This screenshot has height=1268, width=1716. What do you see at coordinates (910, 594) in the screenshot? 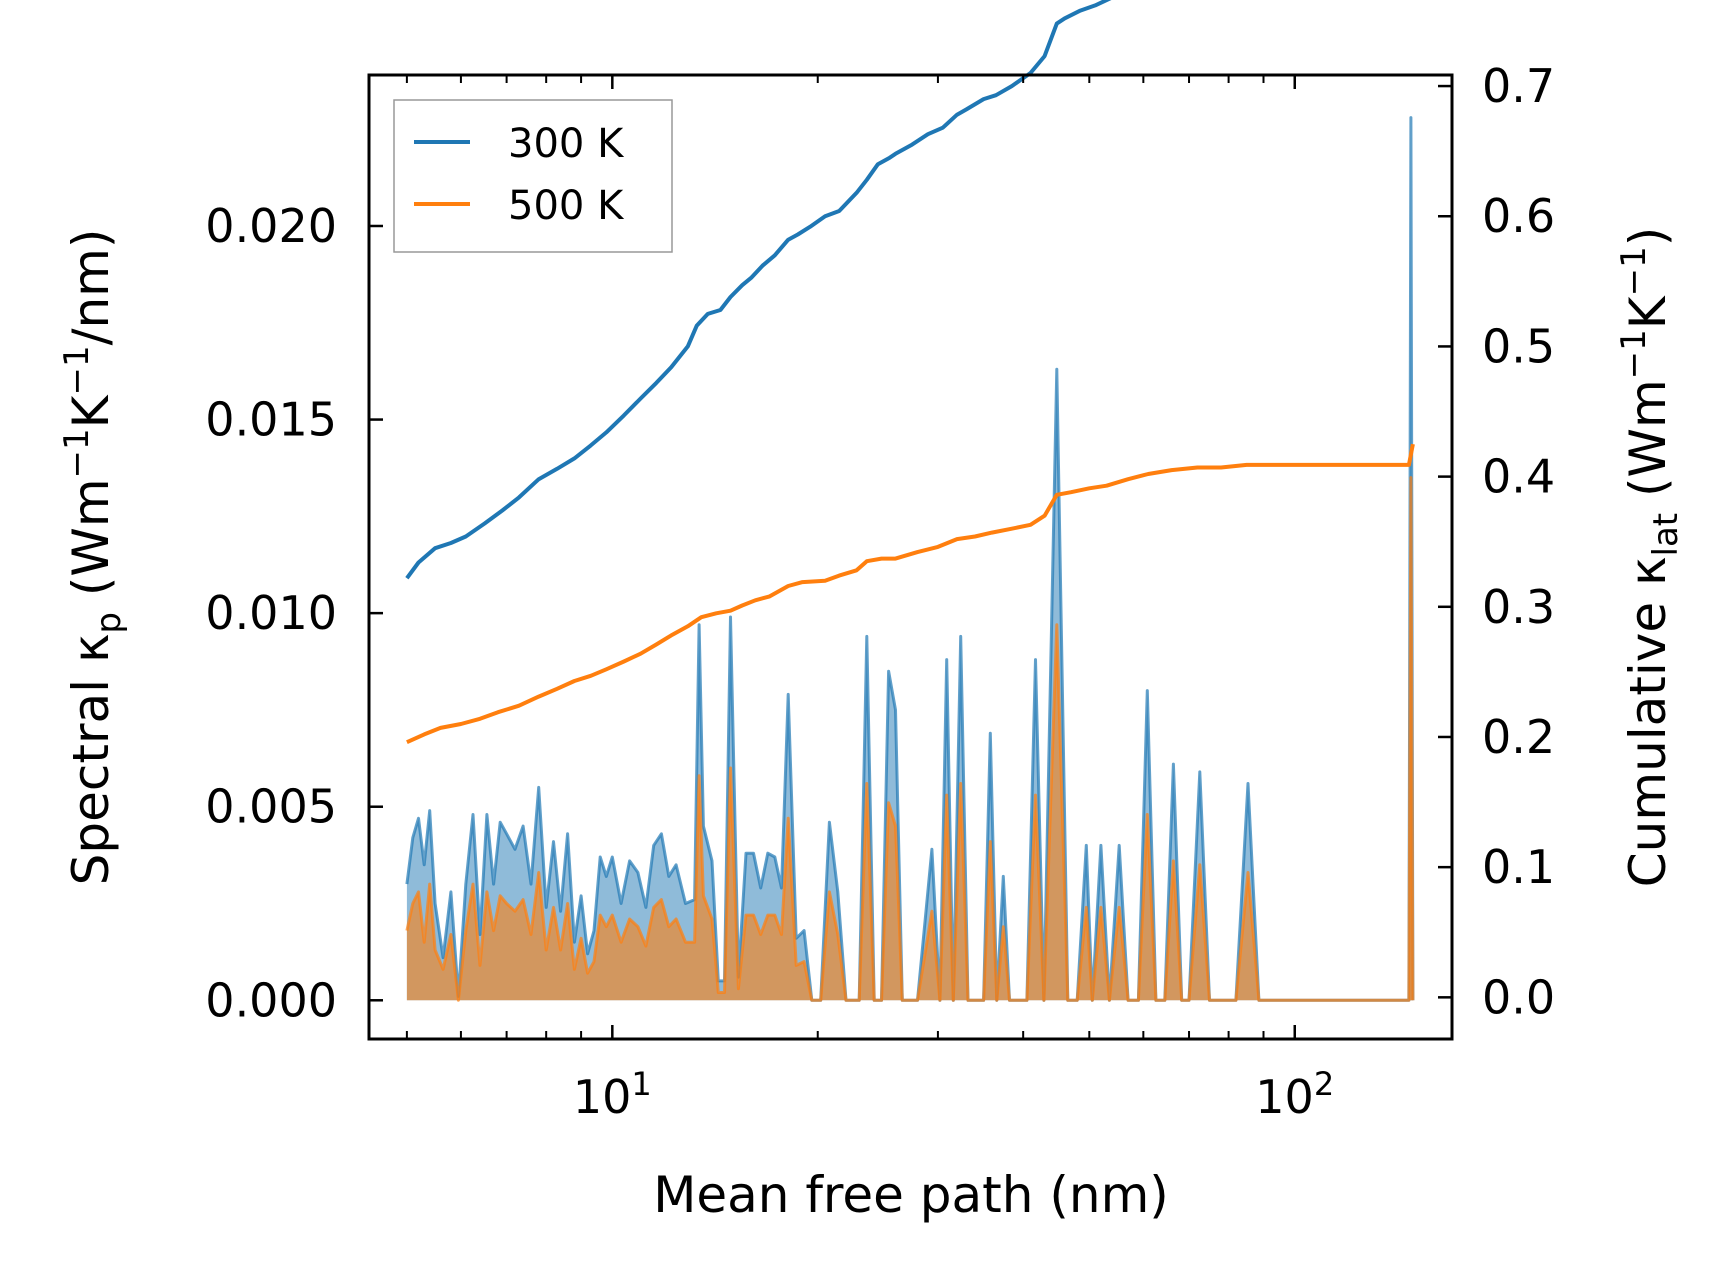
I see `cumulative-line-500k` at bounding box center [910, 594].